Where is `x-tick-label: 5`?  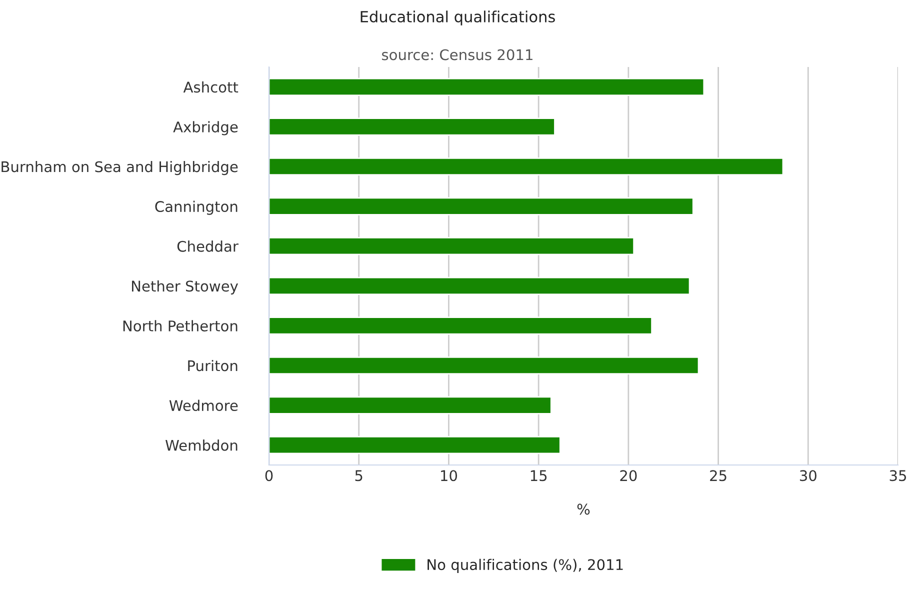 x-tick-label: 5 is located at coordinates (358, 476).